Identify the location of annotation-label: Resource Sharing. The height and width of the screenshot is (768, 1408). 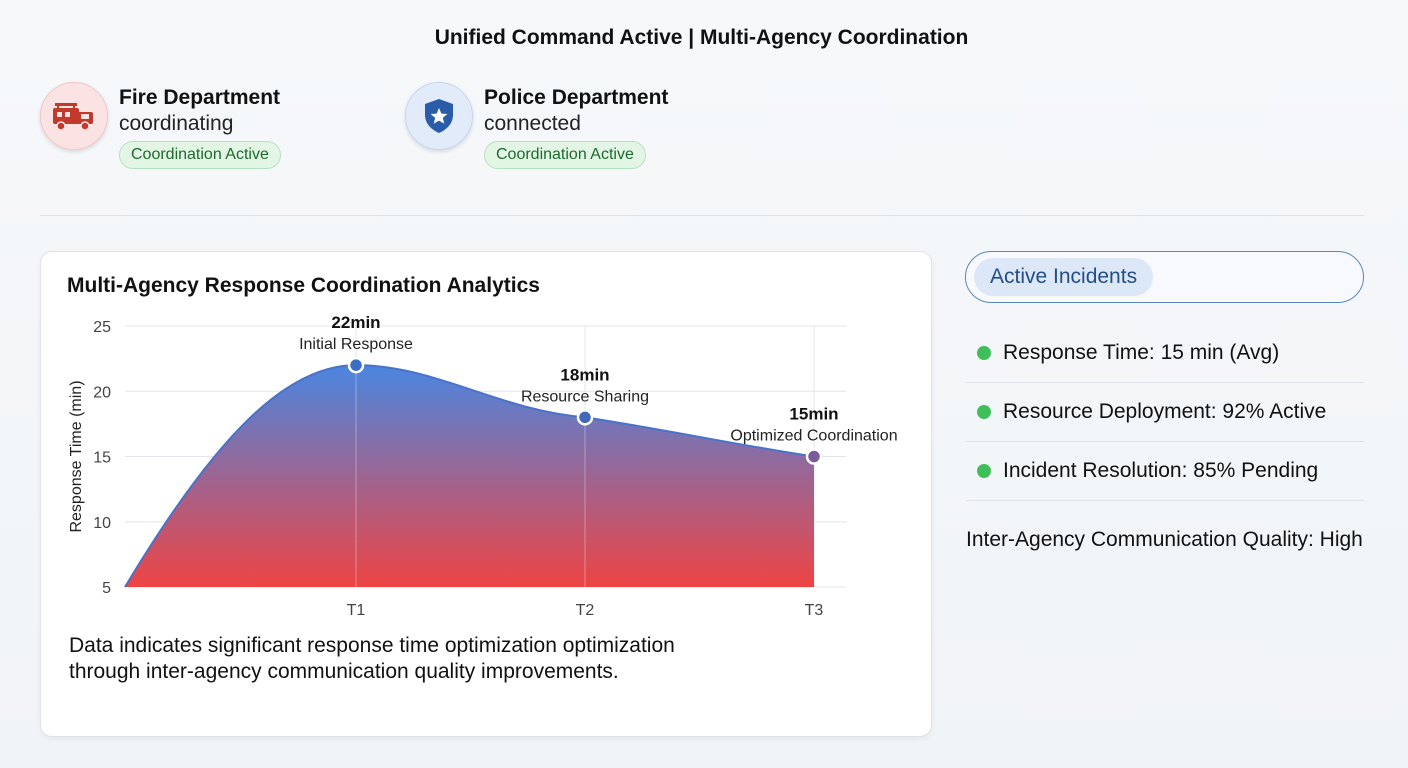
(585, 396).